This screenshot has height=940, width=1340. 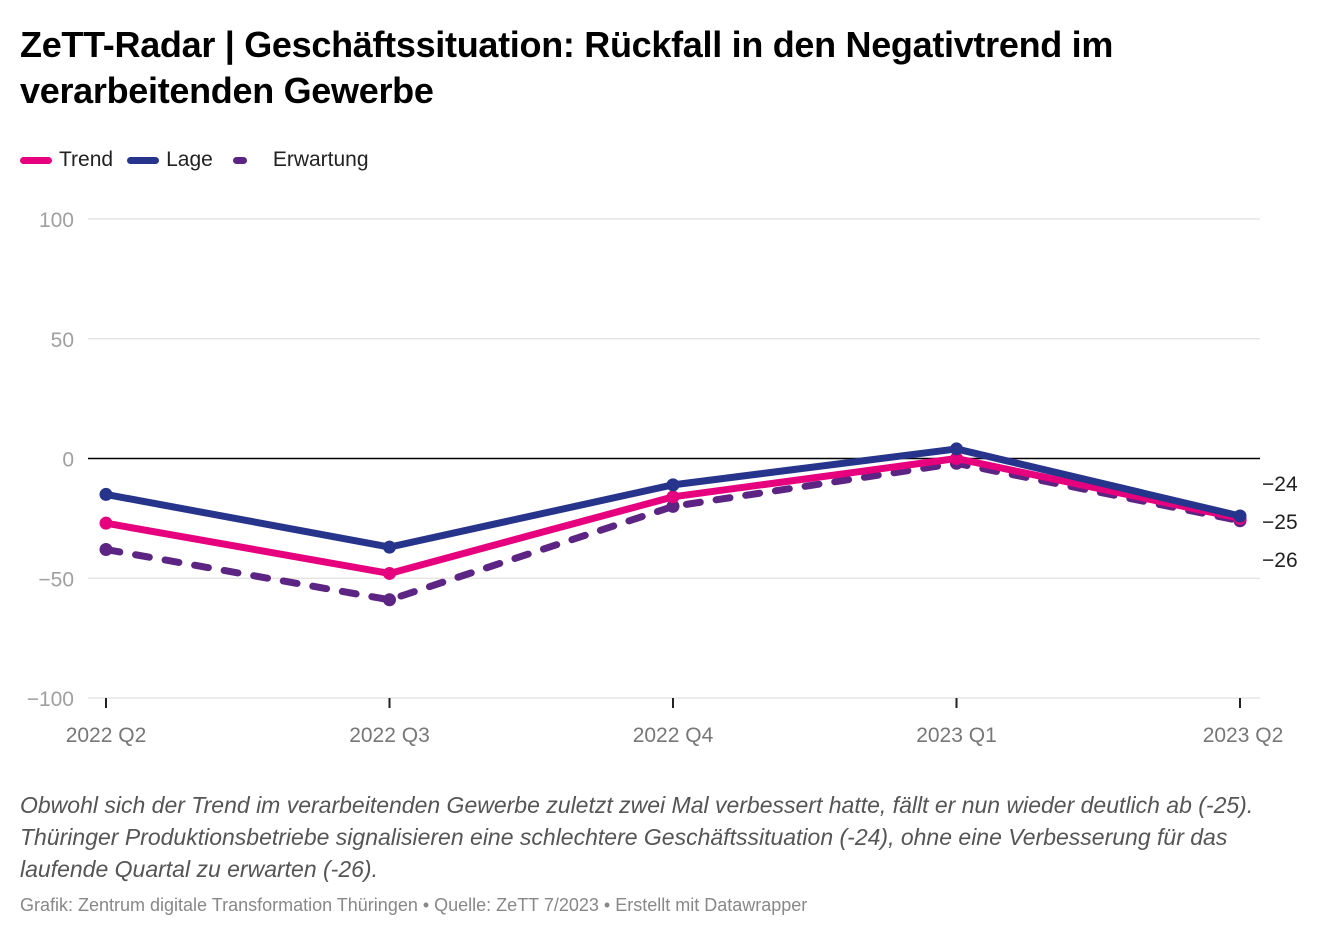 I want to click on legend-item-erwartung: Erwartung, so click(x=298, y=160).